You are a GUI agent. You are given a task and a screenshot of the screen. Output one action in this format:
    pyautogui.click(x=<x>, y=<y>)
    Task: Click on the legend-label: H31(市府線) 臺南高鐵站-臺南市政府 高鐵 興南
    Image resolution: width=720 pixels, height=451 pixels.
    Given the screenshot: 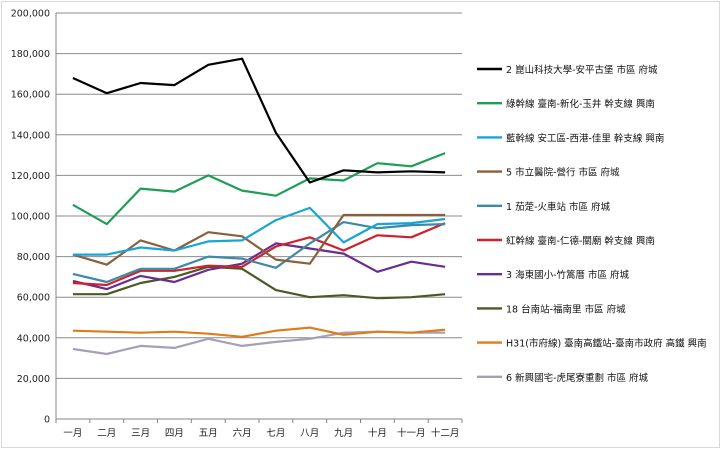 What is the action you would take?
    pyautogui.click(x=606, y=344)
    